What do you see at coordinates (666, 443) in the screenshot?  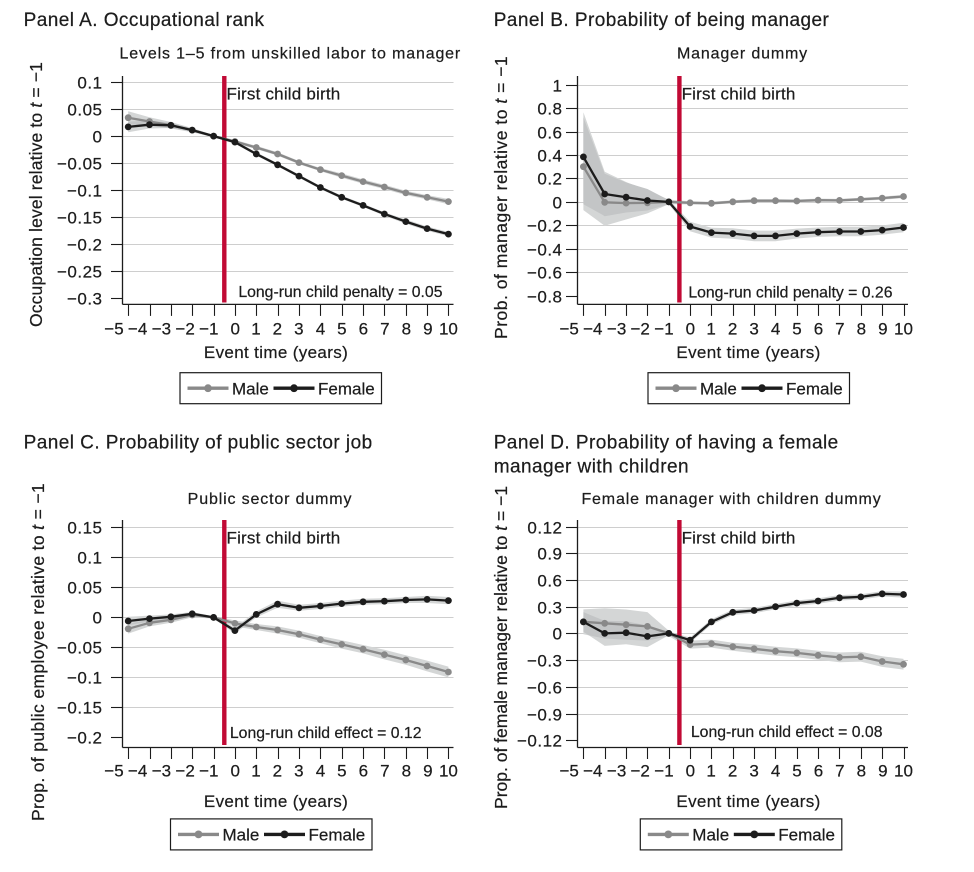 I see `svg-text:Panel D. Probability of having: Panel D. Probability of having a female` at bounding box center [666, 443].